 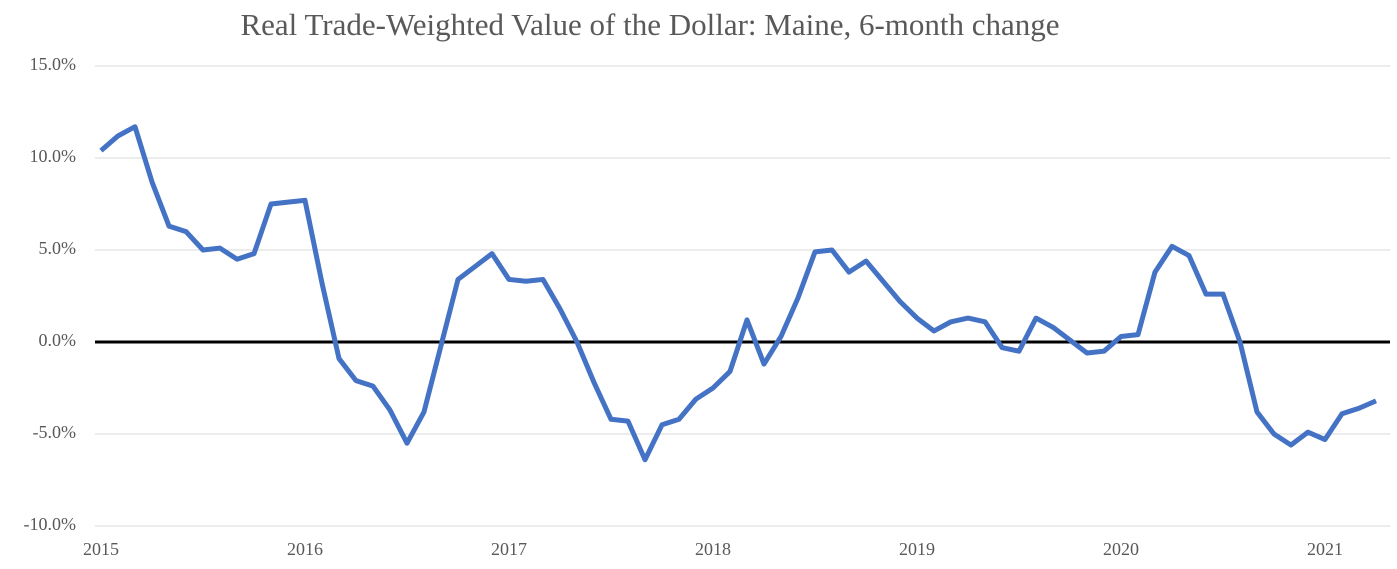 What do you see at coordinates (101, 549) in the screenshot?
I see `x-tick-label: 2015` at bounding box center [101, 549].